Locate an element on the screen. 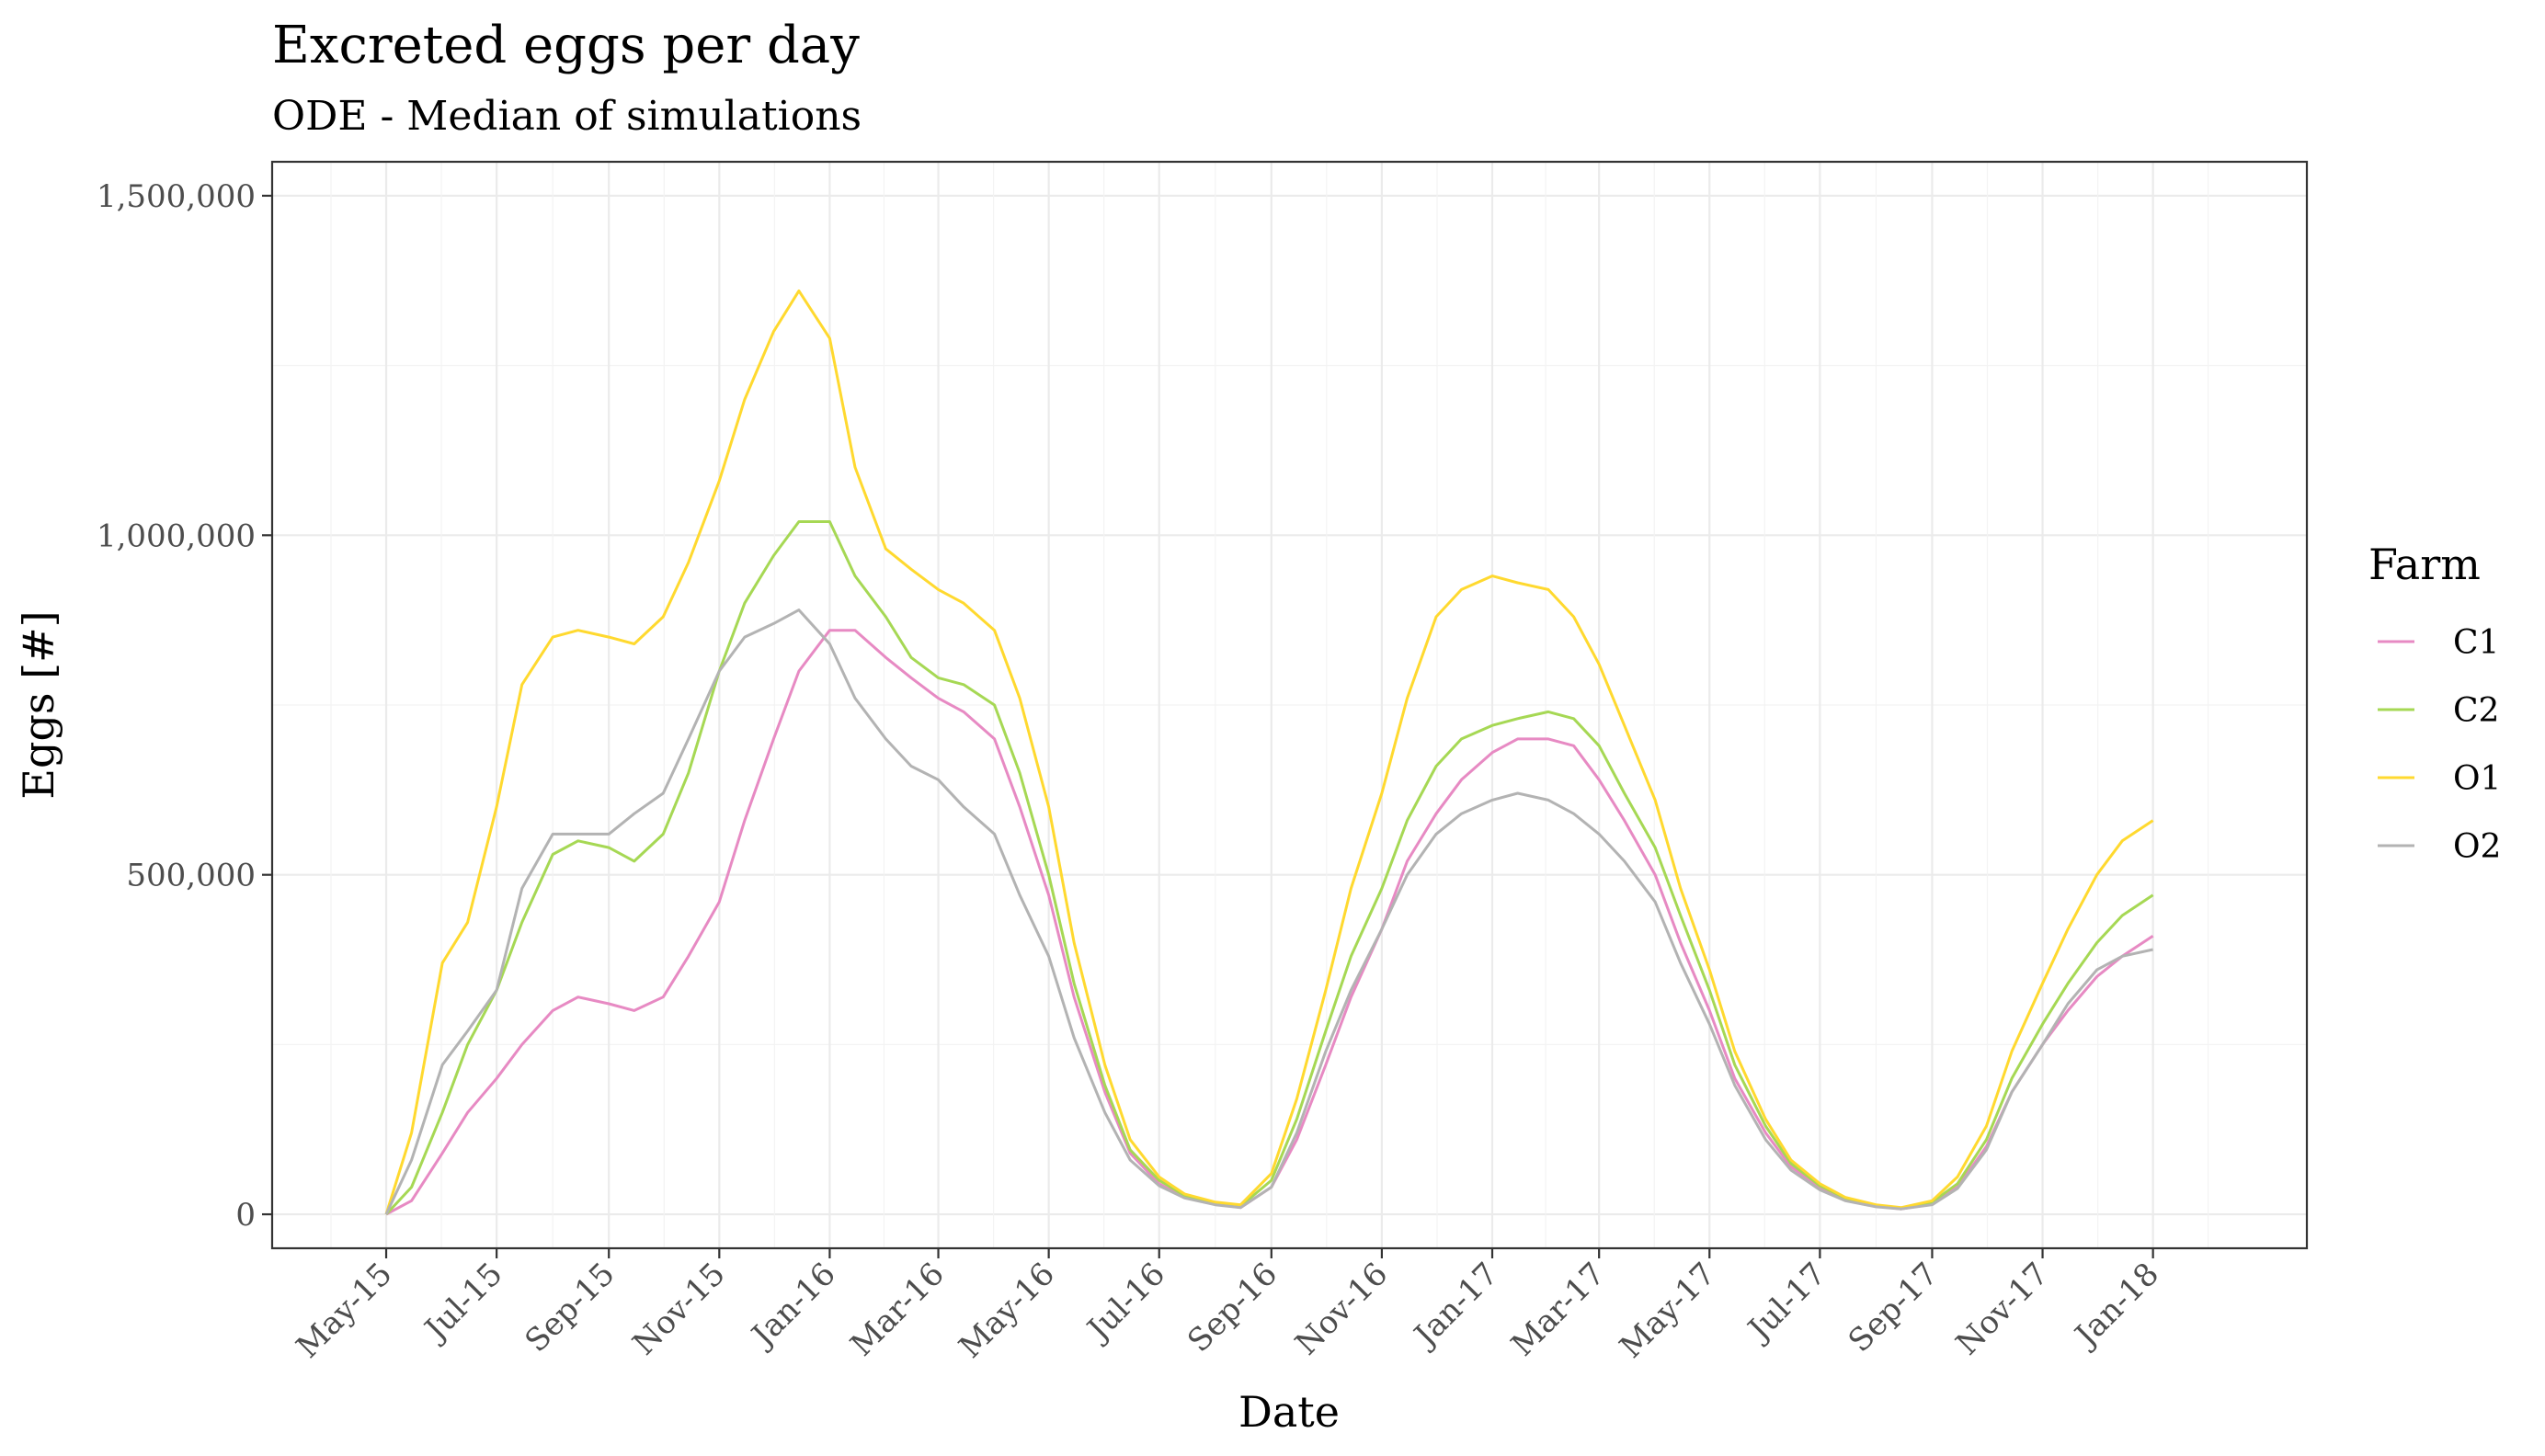 Image resolution: width=2545 pixels, height=1456 pixels. x-axis-title: Date is located at coordinates (1289, 1412).